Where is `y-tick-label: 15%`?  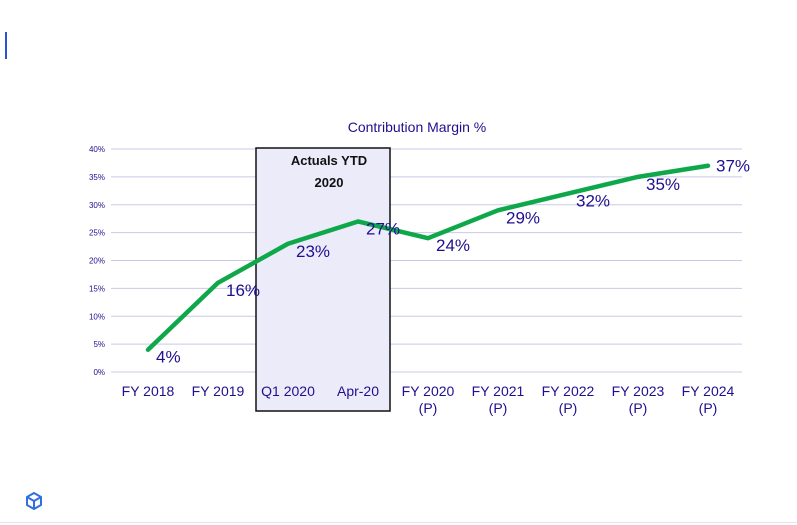
y-tick-label: 15% is located at coordinates (97, 288).